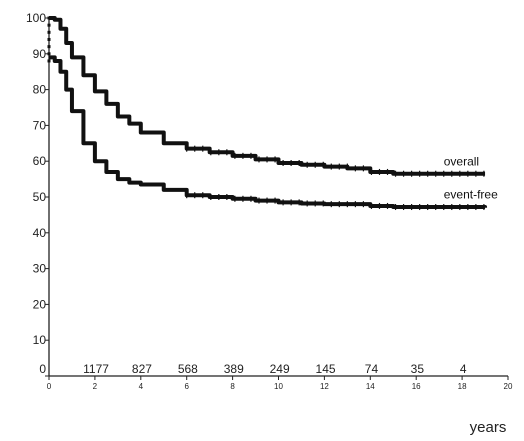 This screenshot has height=441, width=524. I want to click on x-tick-label: 2, so click(95, 386).